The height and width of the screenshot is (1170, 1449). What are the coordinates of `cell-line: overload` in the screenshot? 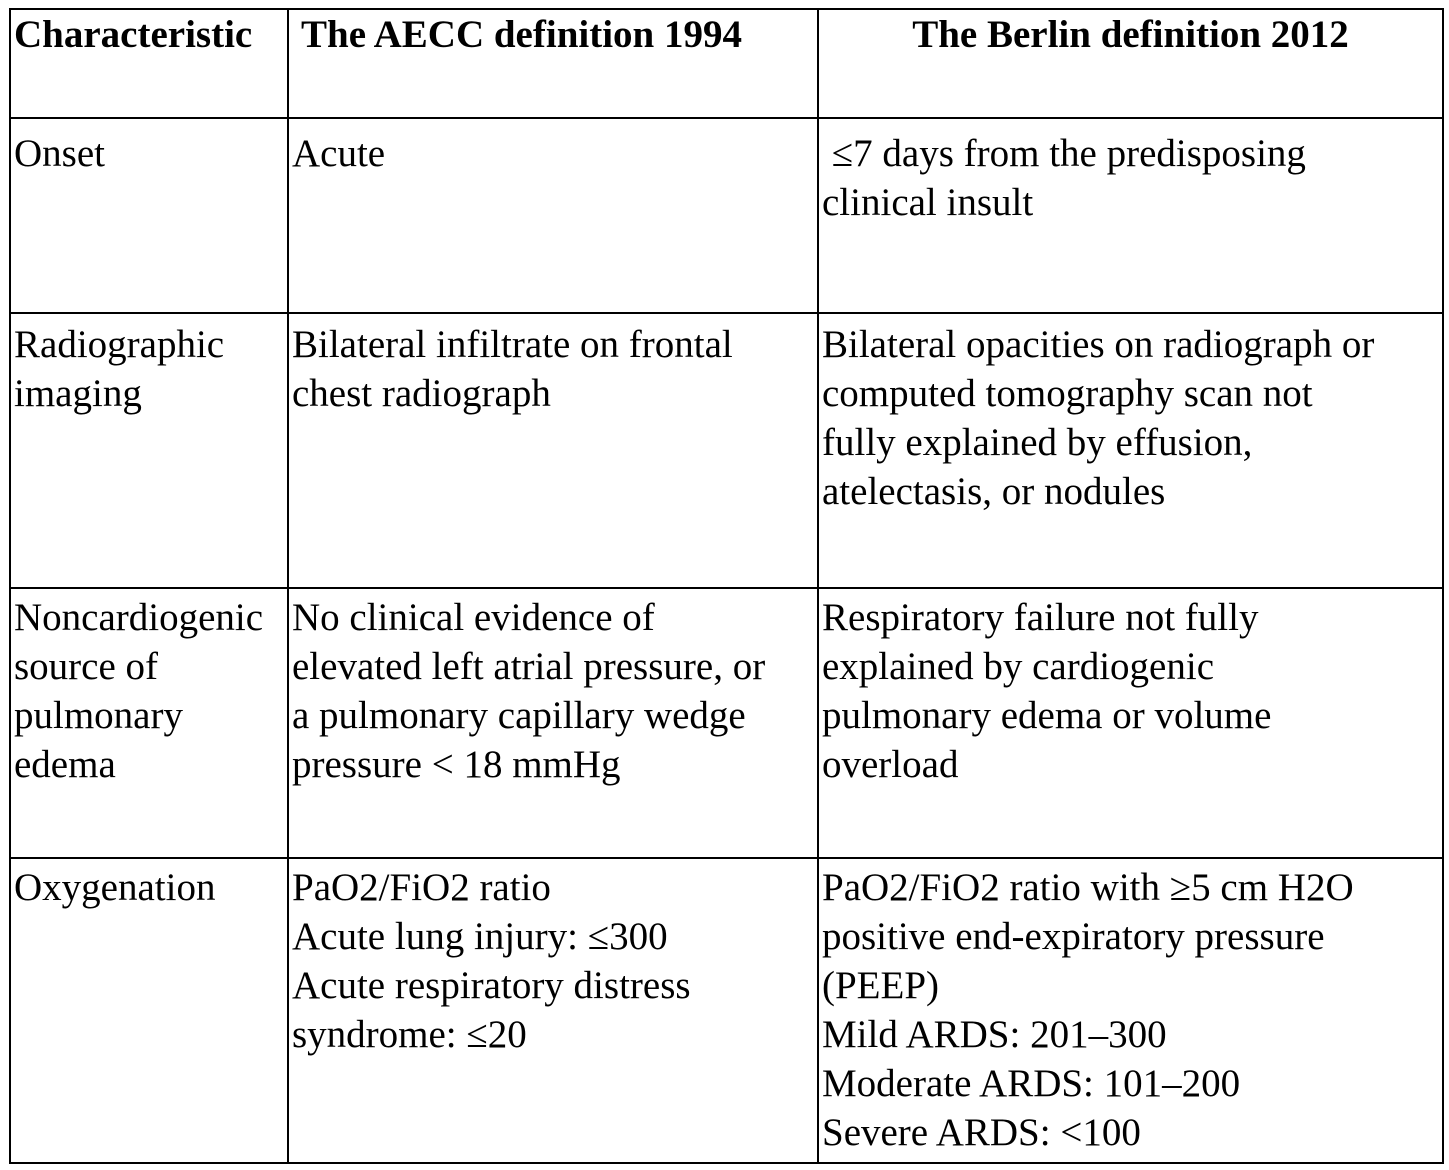 It's located at (890, 764).